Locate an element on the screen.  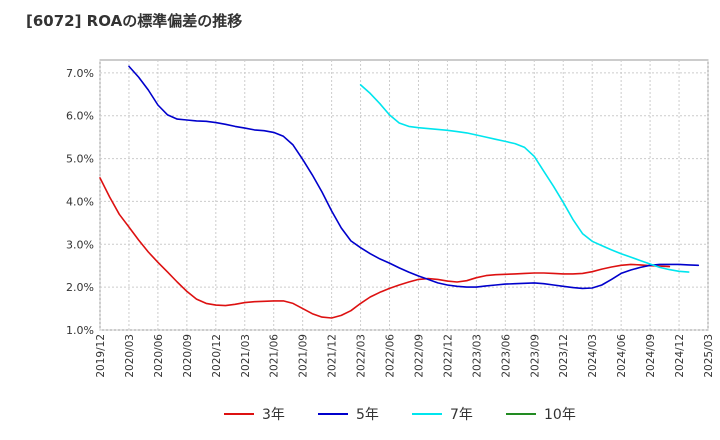
chart-title: [6072] ROAの標準偏差の推移 is located at coordinates (134, 21).